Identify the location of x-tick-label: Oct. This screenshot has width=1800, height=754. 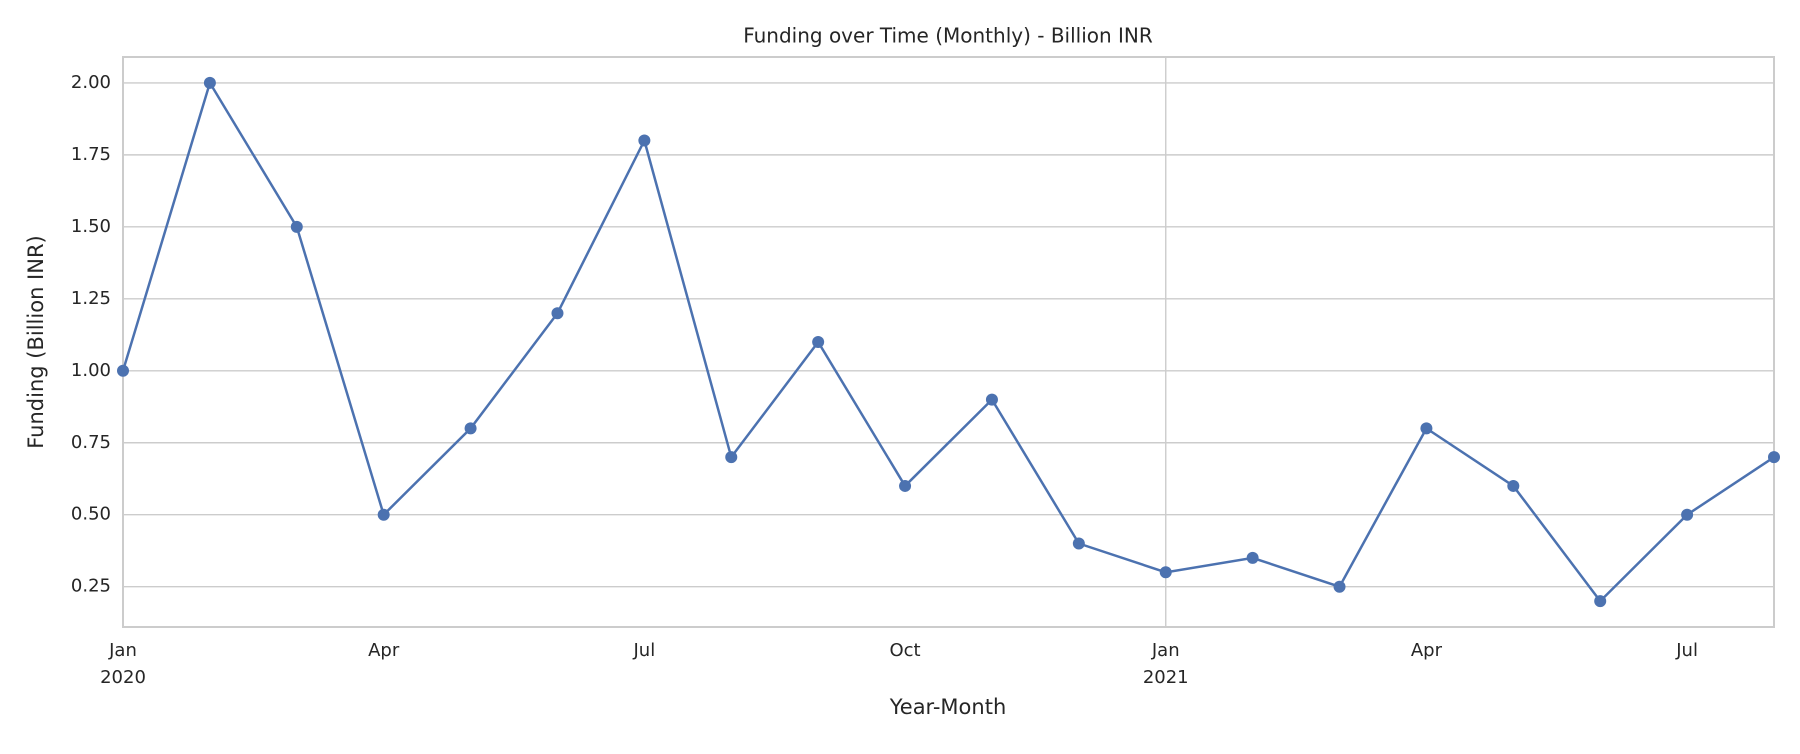
(904, 650).